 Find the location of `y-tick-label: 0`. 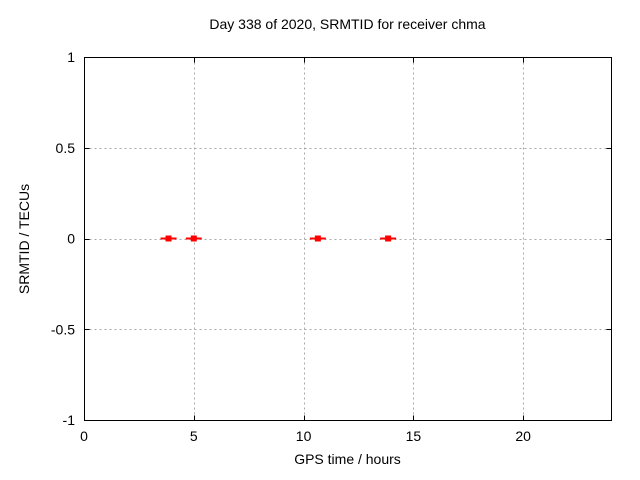

y-tick-label: 0 is located at coordinates (71, 239).